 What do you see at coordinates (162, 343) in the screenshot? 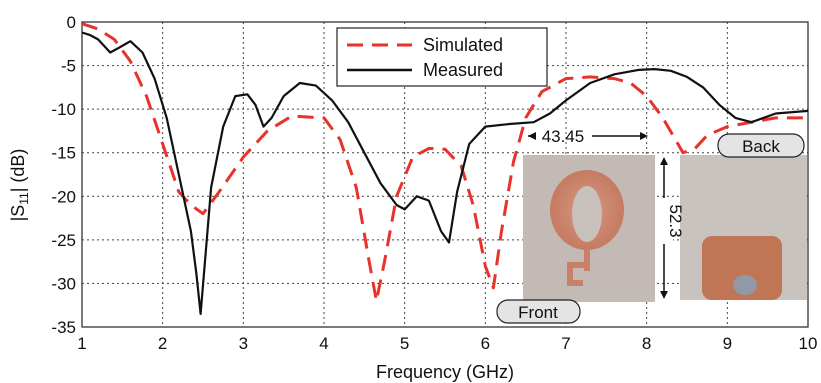
I see `x-tick-label: 2` at bounding box center [162, 343].